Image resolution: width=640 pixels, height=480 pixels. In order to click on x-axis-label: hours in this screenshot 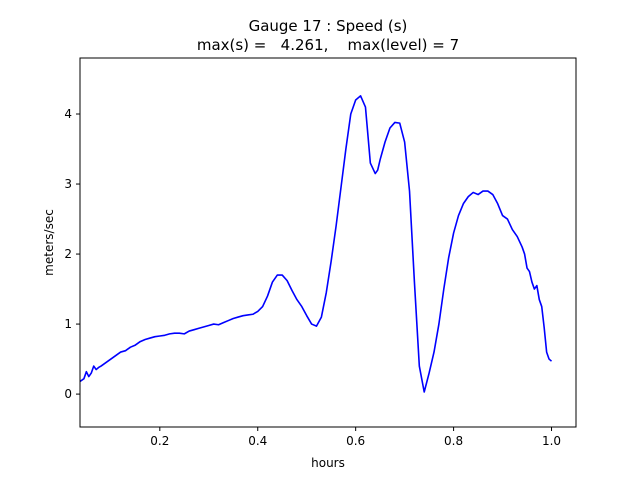, I will do `click(328, 463)`.